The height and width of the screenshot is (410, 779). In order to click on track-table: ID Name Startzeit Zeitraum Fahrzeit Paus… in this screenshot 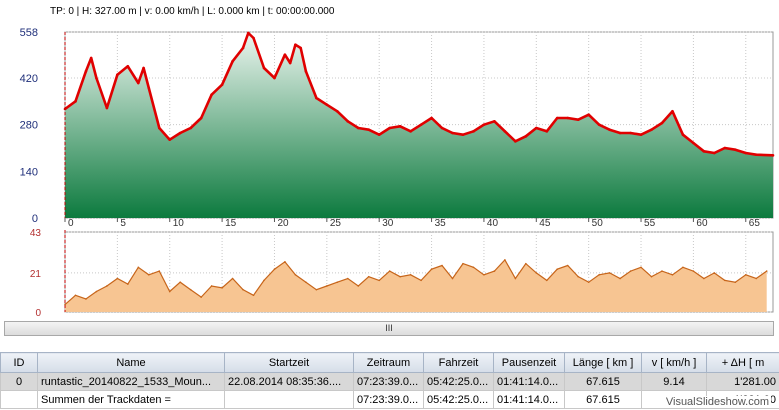, I will do `click(389, 380)`.